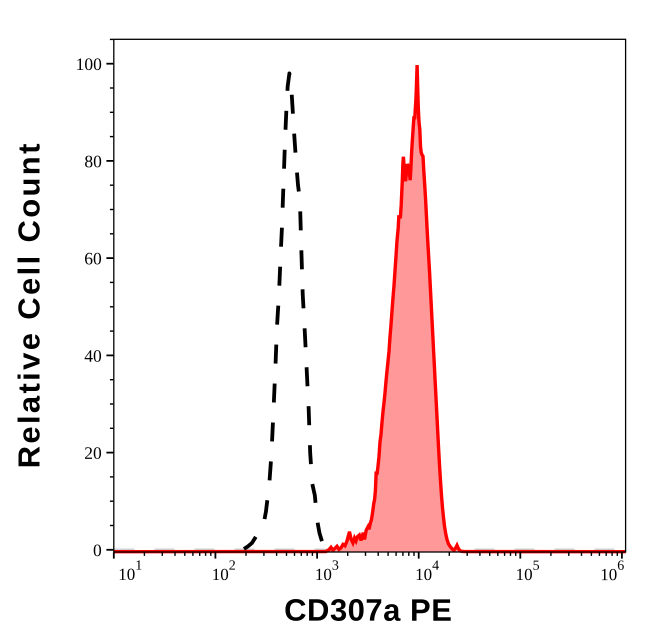 Image resolution: width=646 pixels, height=641 pixels. Describe the element at coordinates (97, 550) in the screenshot. I see `svg-text: 0` at that location.